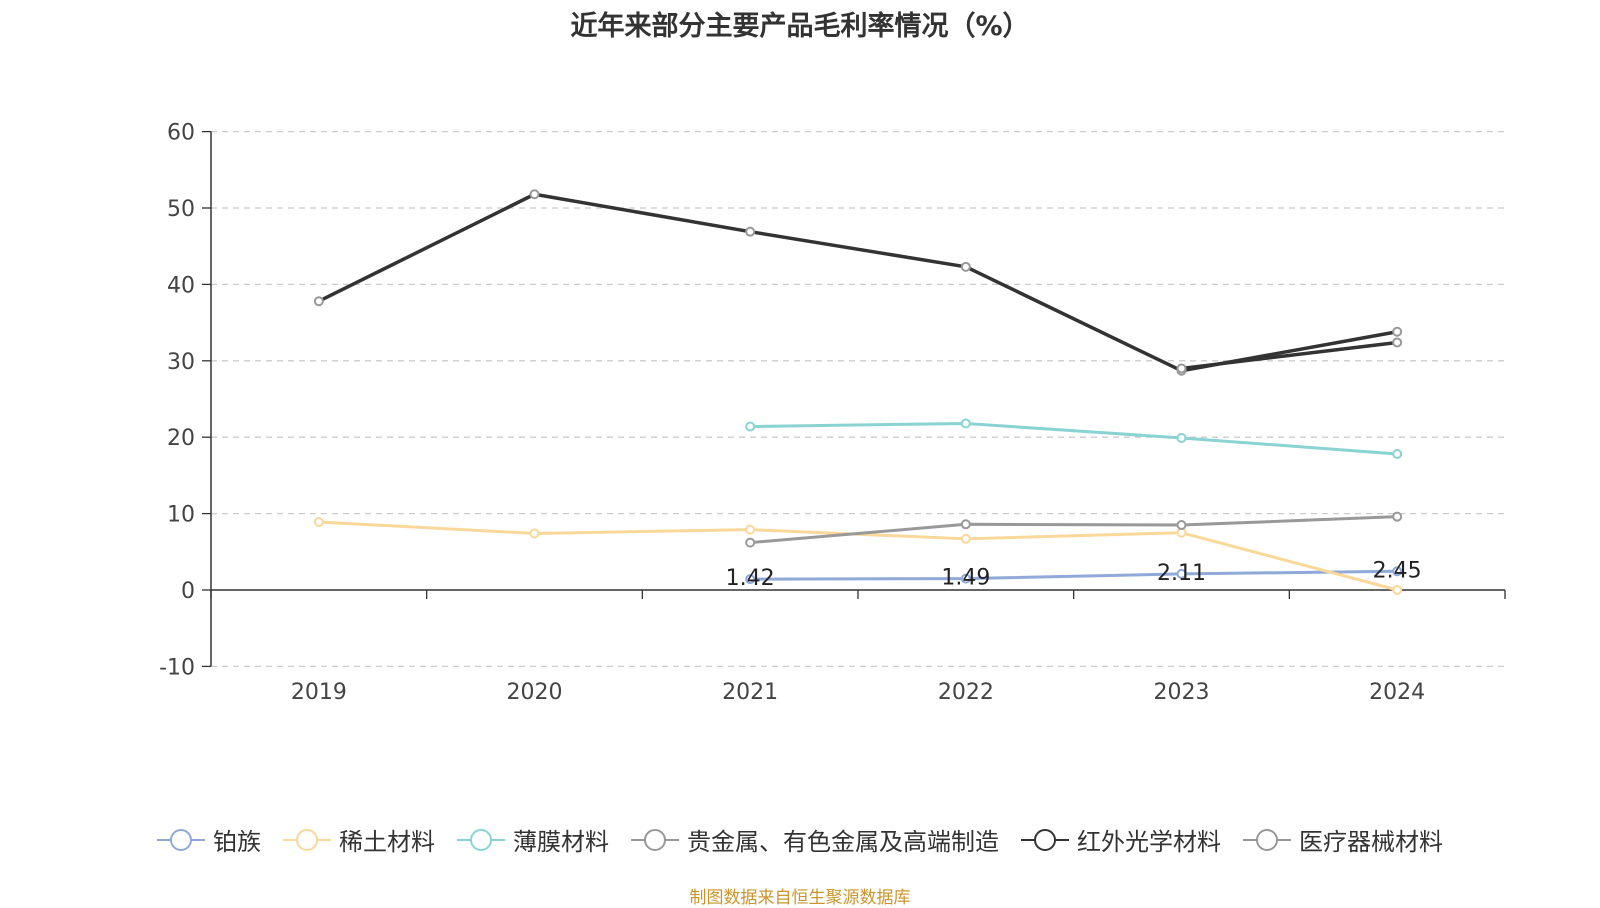 The height and width of the screenshot is (908, 1600). Describe the element at coordinates (319, 692) in the screenshot. I see `x-tick-label: 2019` at that location.